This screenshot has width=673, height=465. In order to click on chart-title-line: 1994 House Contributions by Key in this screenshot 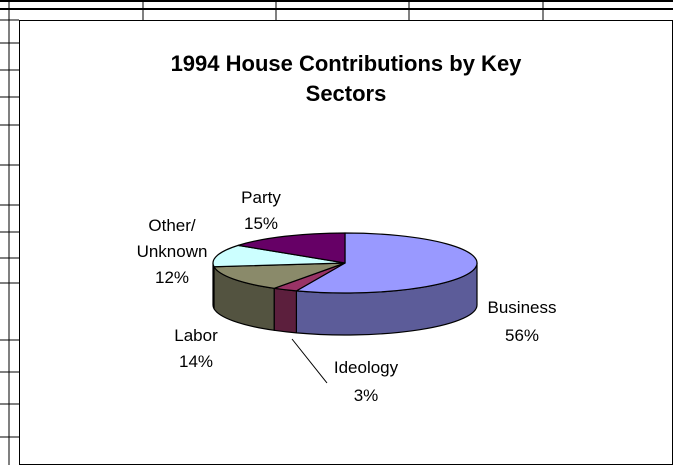, I will do `click(346, 63)`.